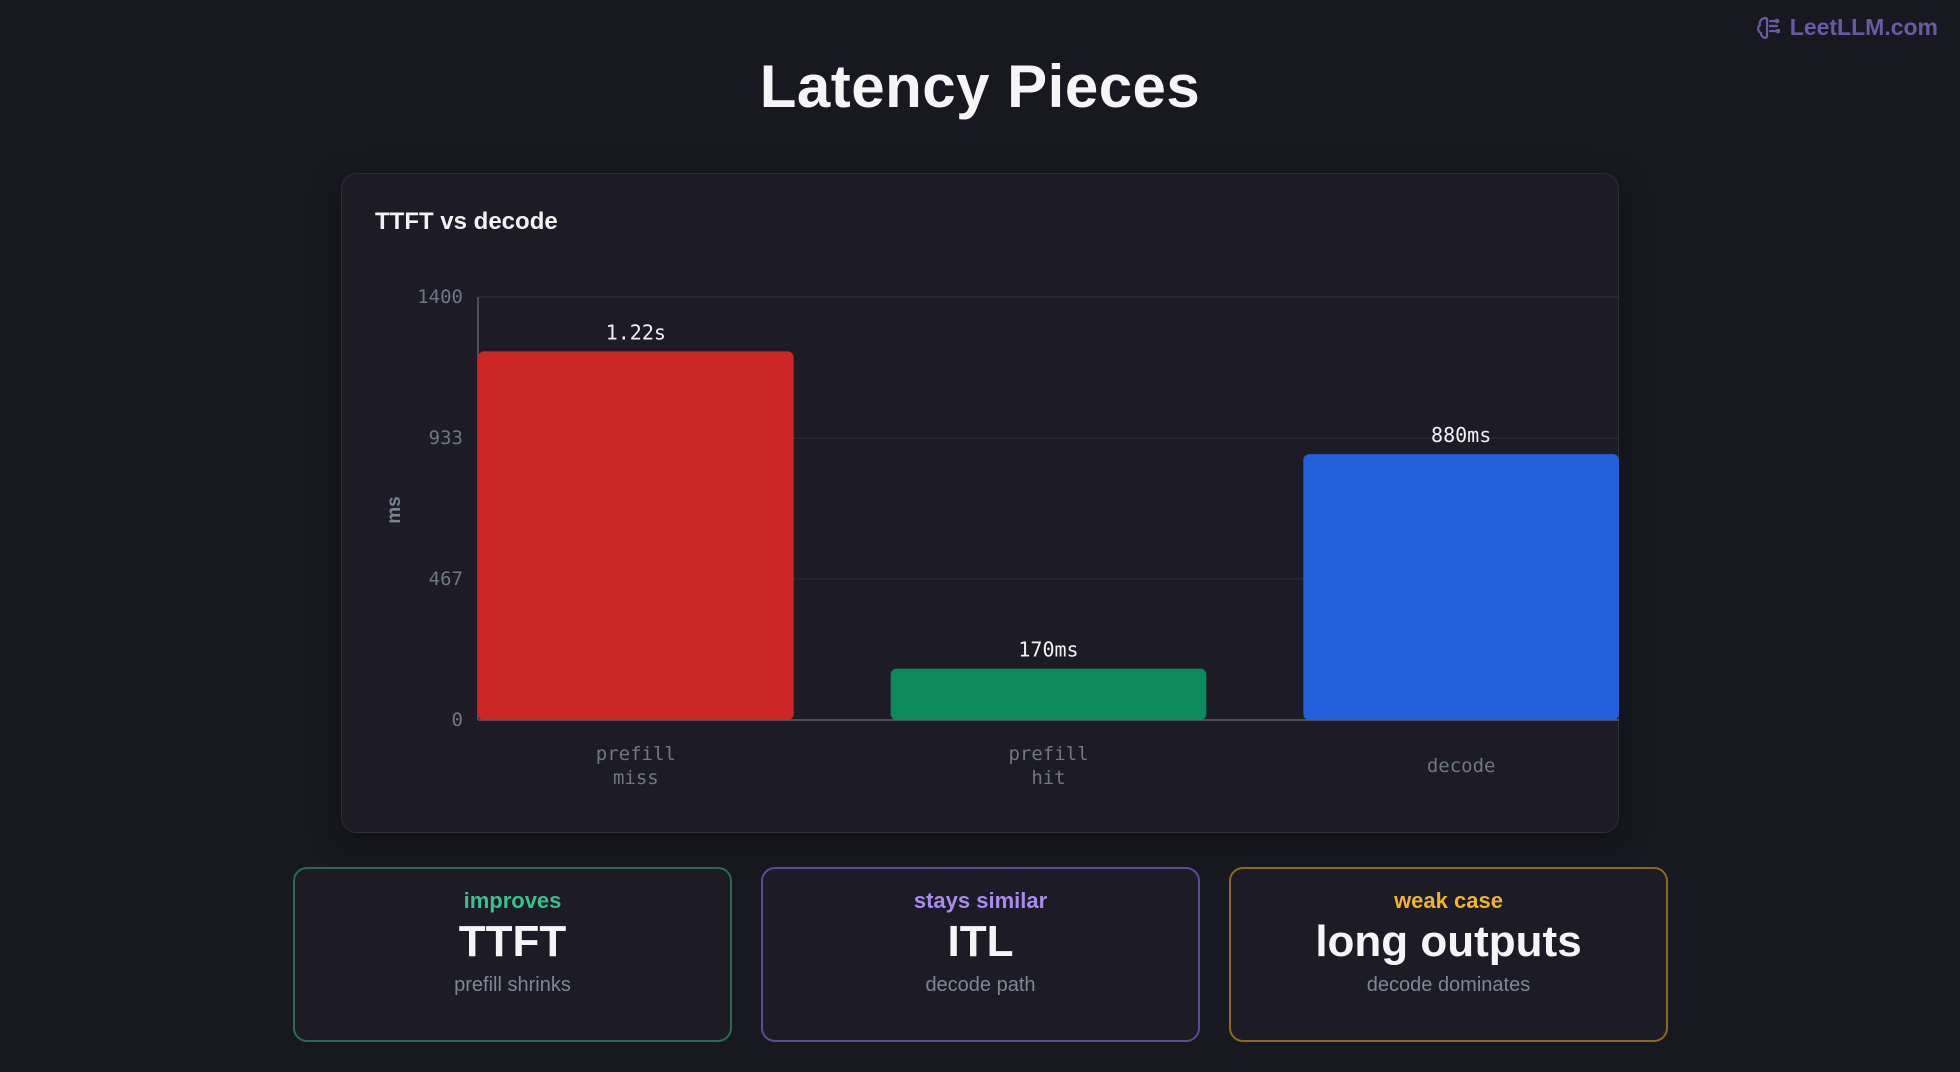 The height and width of the screenshot is (1072, 1960). Describe the element at coordinates (1461, 766) in the screenshot. I see `x-tick-label: decode` at that location.